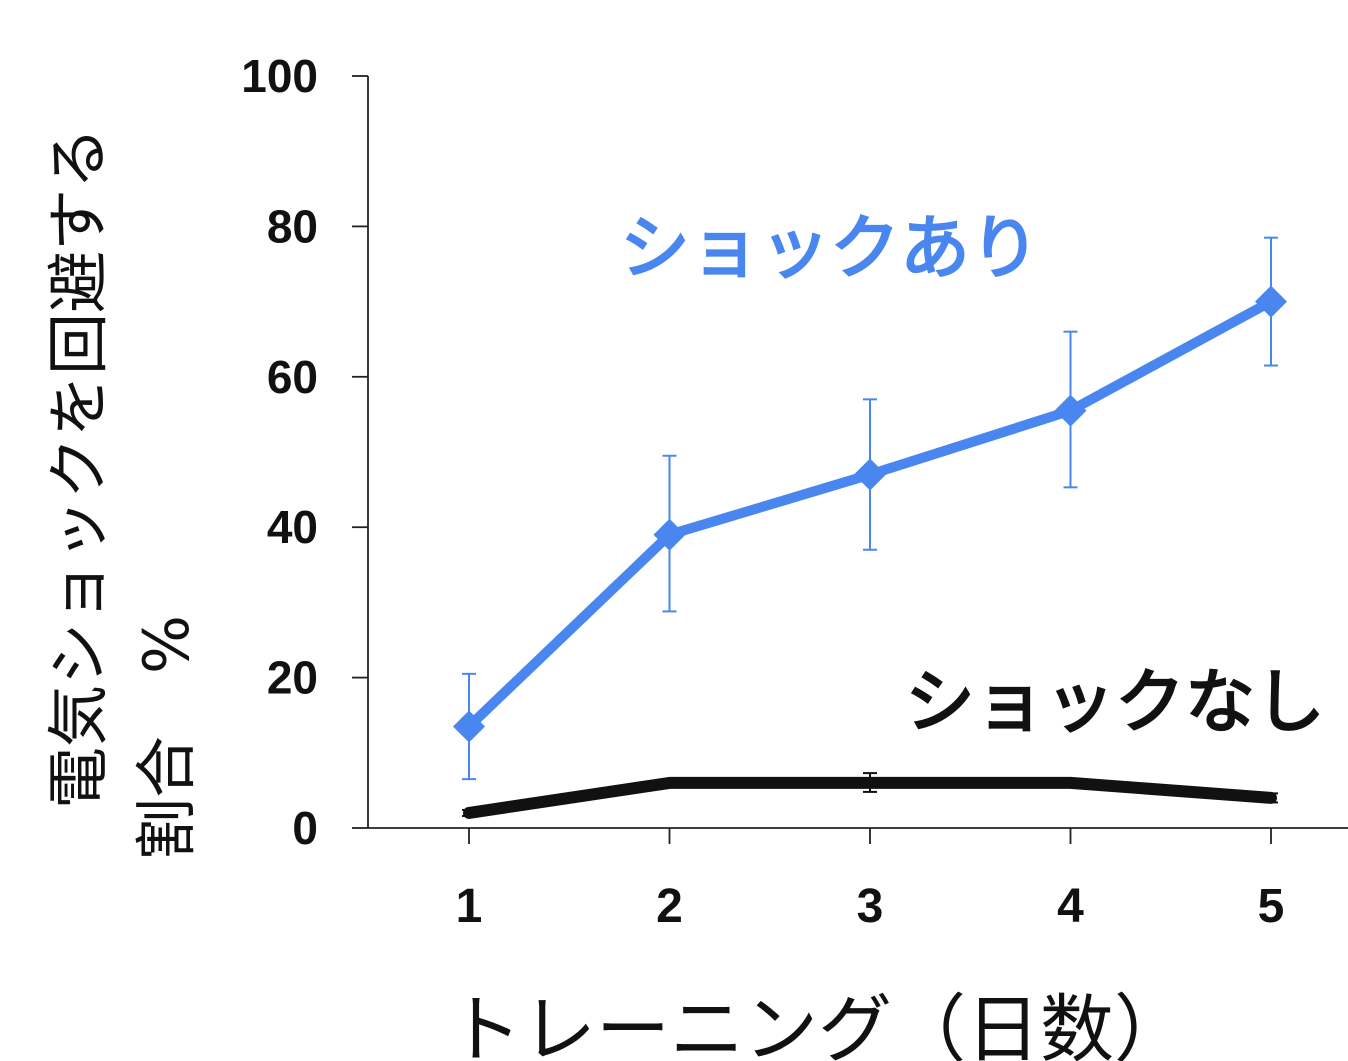  What do you see at coordinates (818, 1024) in the screenshot?
I see `x-axis-title: トレーニング（日数）` at bounding box center [818, 1024].